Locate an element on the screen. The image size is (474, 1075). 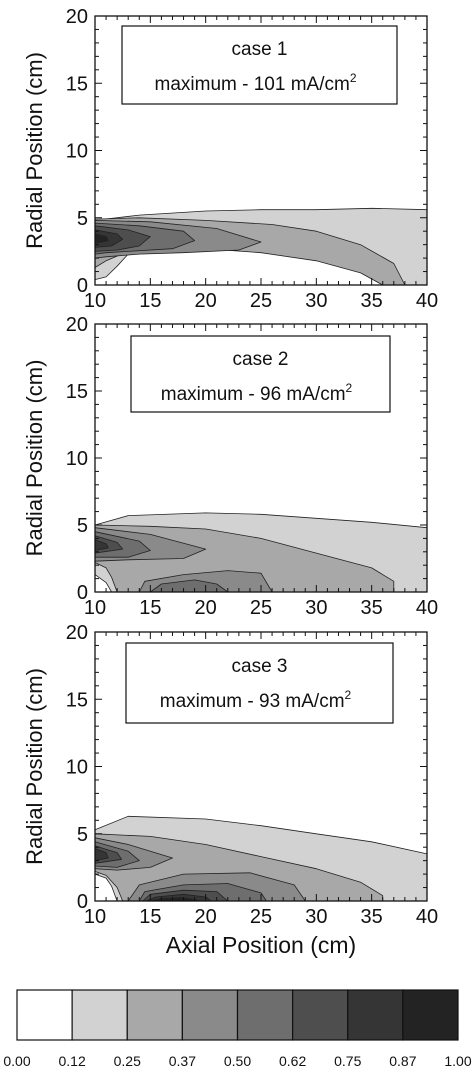
colorbar-tick-label: 0.00 is located at coordinates (16, 1061).